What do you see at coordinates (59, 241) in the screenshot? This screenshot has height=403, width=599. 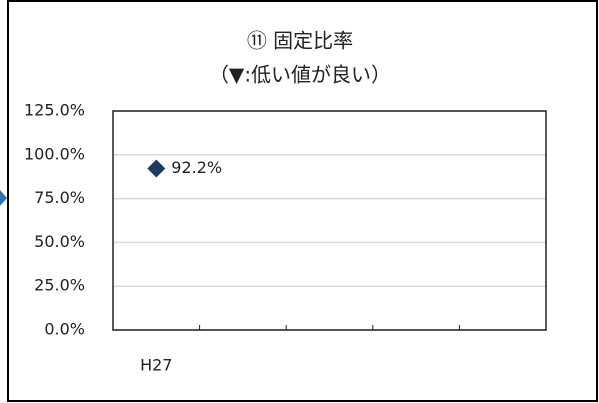 I see `y-tick-label: 50.0%` at bounding box center [59, 241].